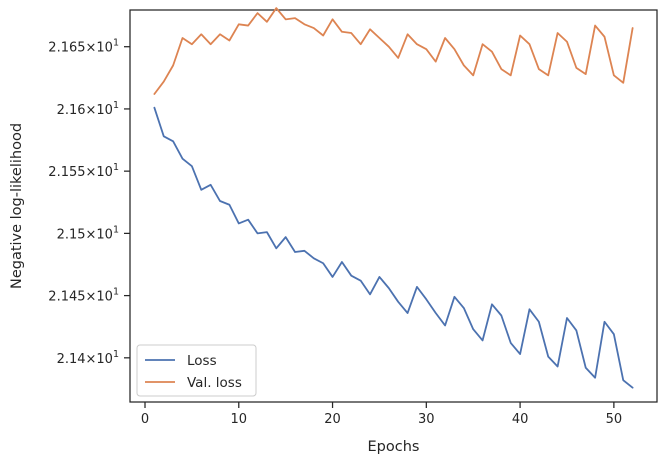  Describe the element at coordinates (17, 206) in the screenshot. I see `y-axis-label: Negative log-likelihood` at that location.